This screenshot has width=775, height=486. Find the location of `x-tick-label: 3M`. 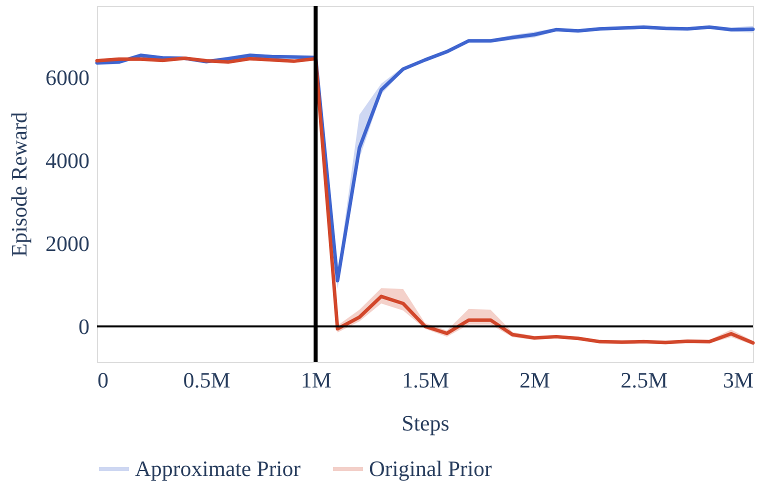

x-tick-label: 3M is located at coordinates (738, 380).